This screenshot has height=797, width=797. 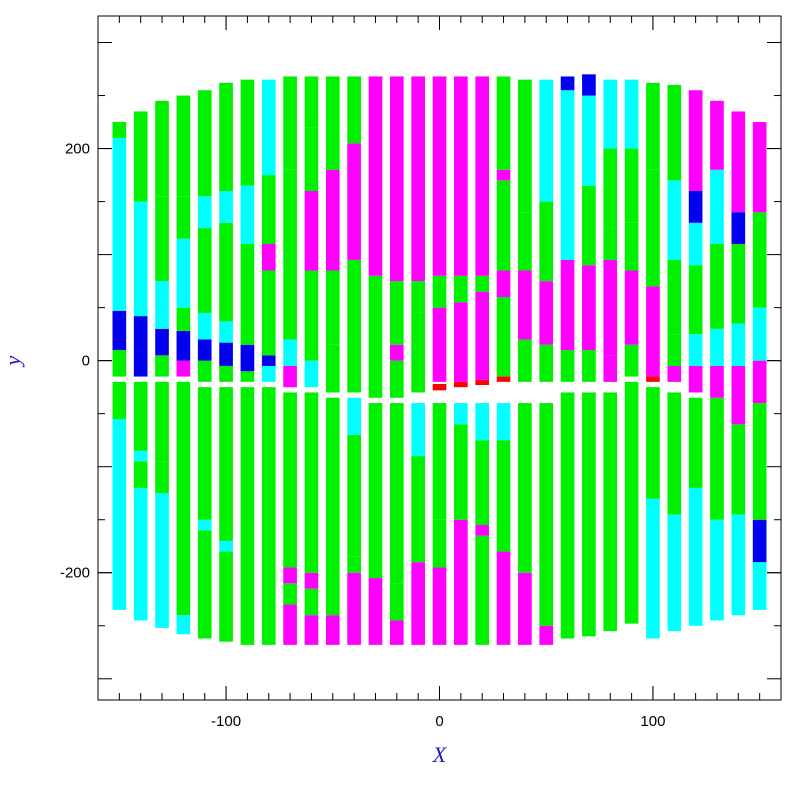 What do you see at coordinates (226, 721) in the screenshot?
I see `x-tick-label: -100` at bounding box center [226, 721].